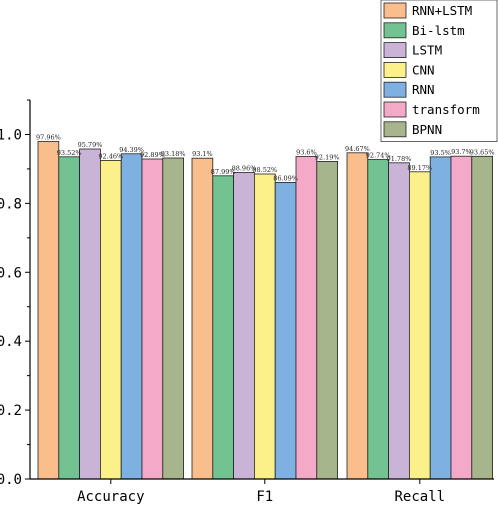  What do you see at coordinates (306, 153) in the screenshot?
I see `data-label: 93.6%` at bounding box center [306, 153].